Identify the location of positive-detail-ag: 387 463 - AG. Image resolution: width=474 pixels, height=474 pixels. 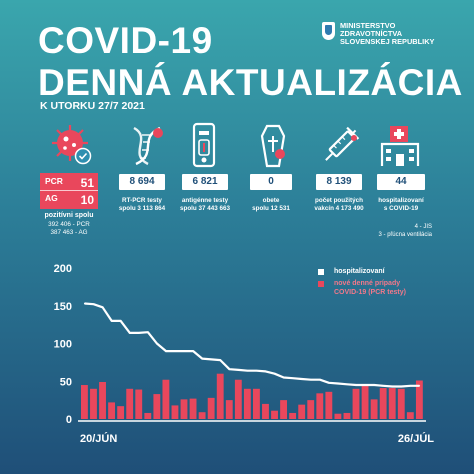
(69, 232).